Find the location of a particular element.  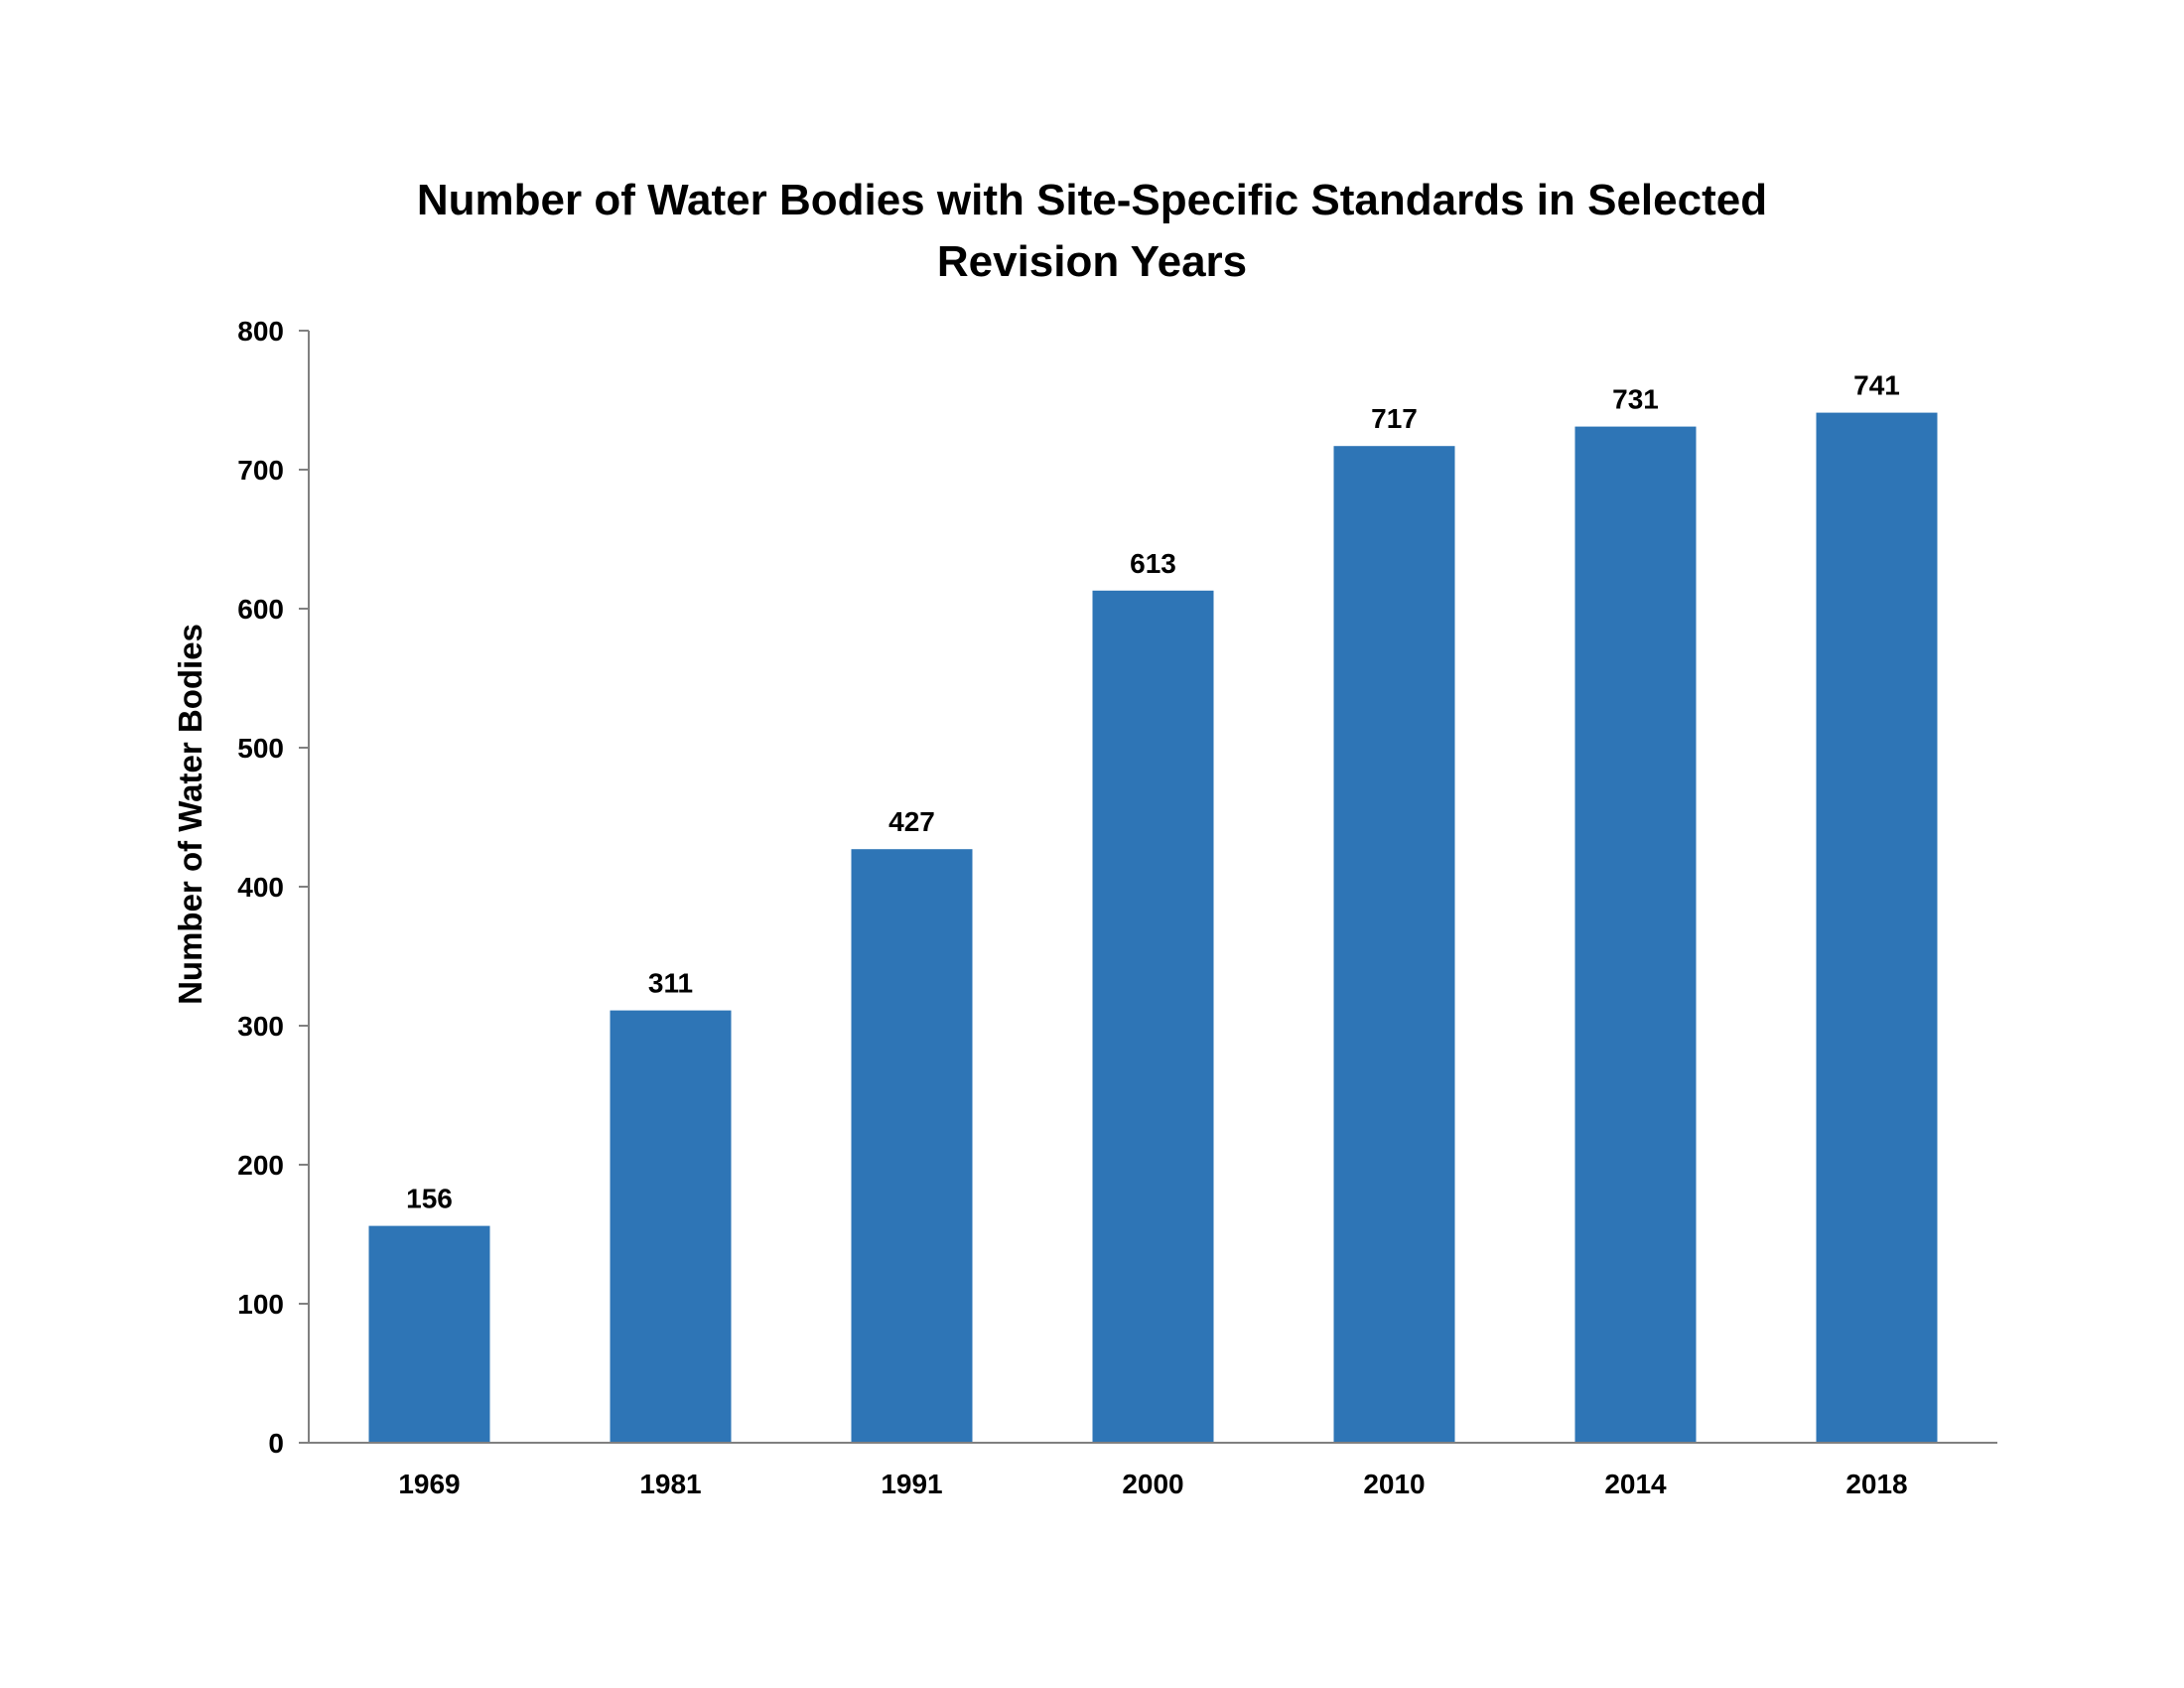

data-label-2018: 741 is located at coordinates (1876, 385).